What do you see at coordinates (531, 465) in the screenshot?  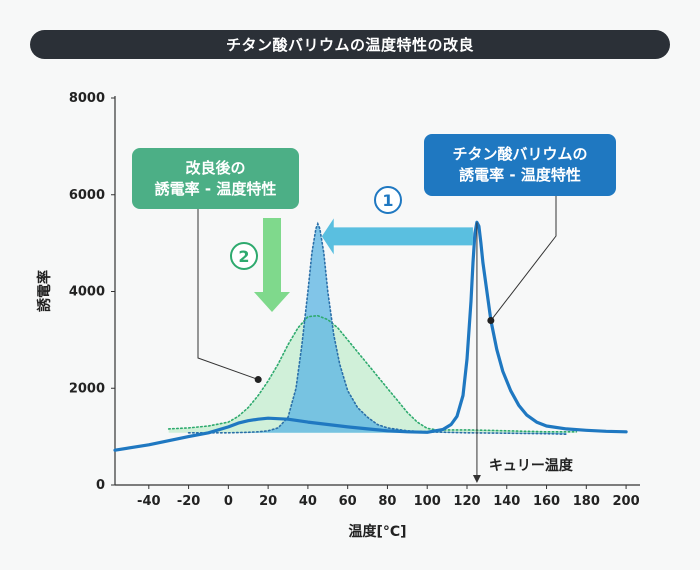 I see `curie-label: キュリー温度` at bounding box center [531, 465].